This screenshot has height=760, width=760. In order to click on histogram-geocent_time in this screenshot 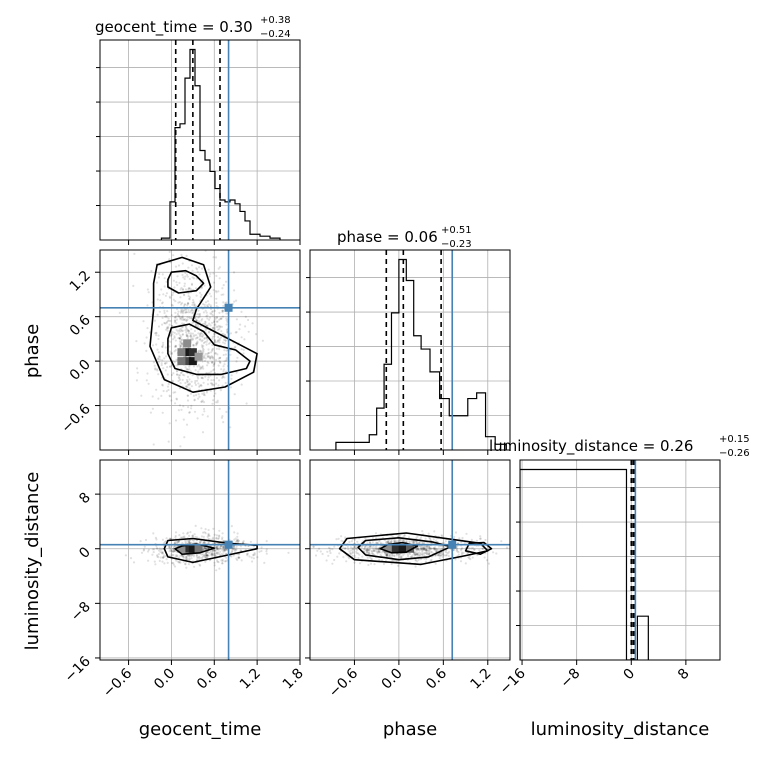, I will do `click(220, 144)`.